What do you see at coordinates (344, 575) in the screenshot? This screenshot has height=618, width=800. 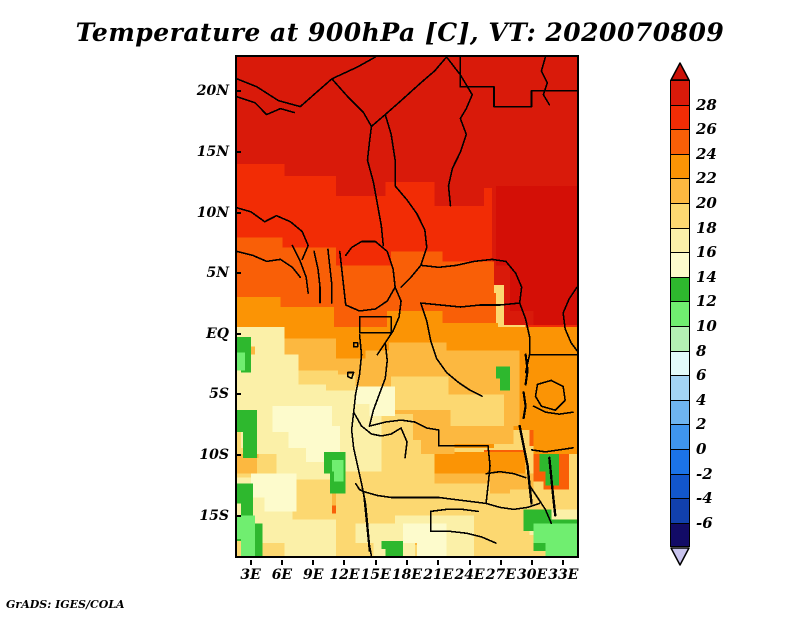 I see `x-tick-label: 12E` at bounding box center [344, 575].